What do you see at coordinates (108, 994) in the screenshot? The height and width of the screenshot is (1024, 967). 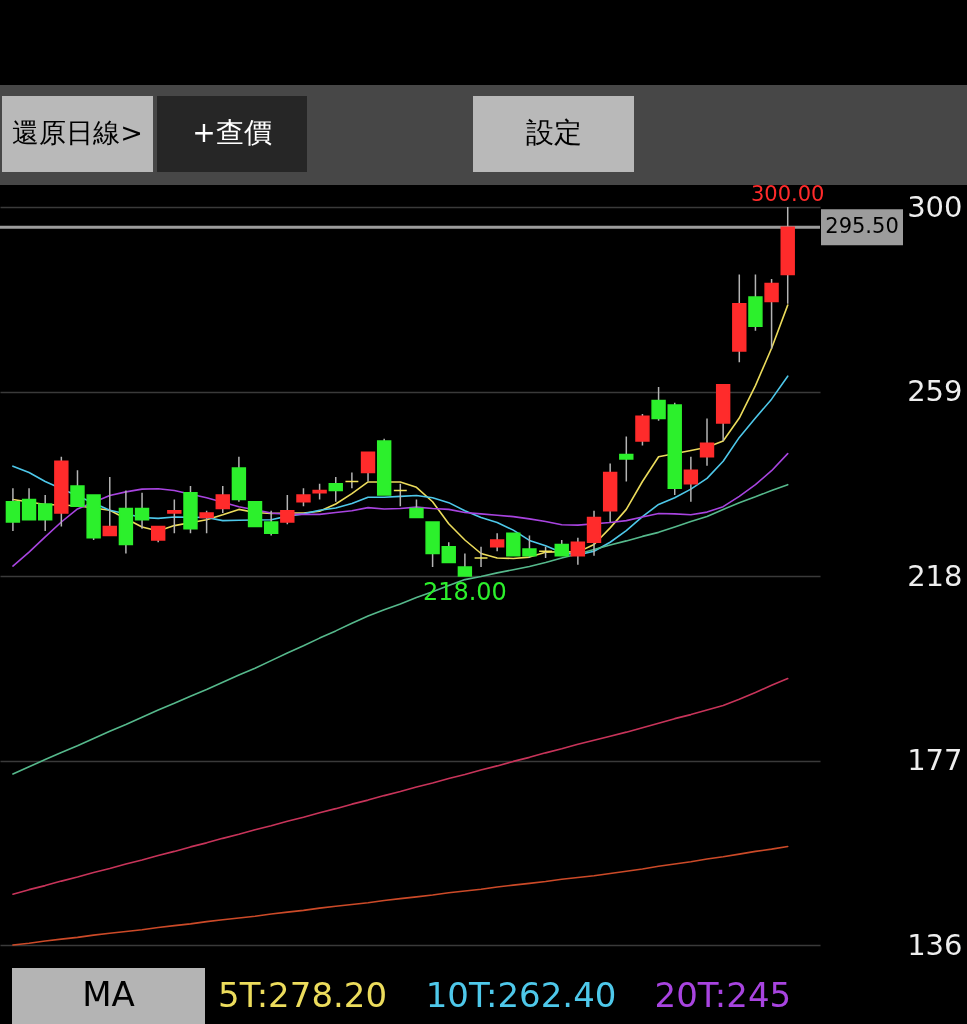 I see `text: MA` at bounding box center [108, 994].